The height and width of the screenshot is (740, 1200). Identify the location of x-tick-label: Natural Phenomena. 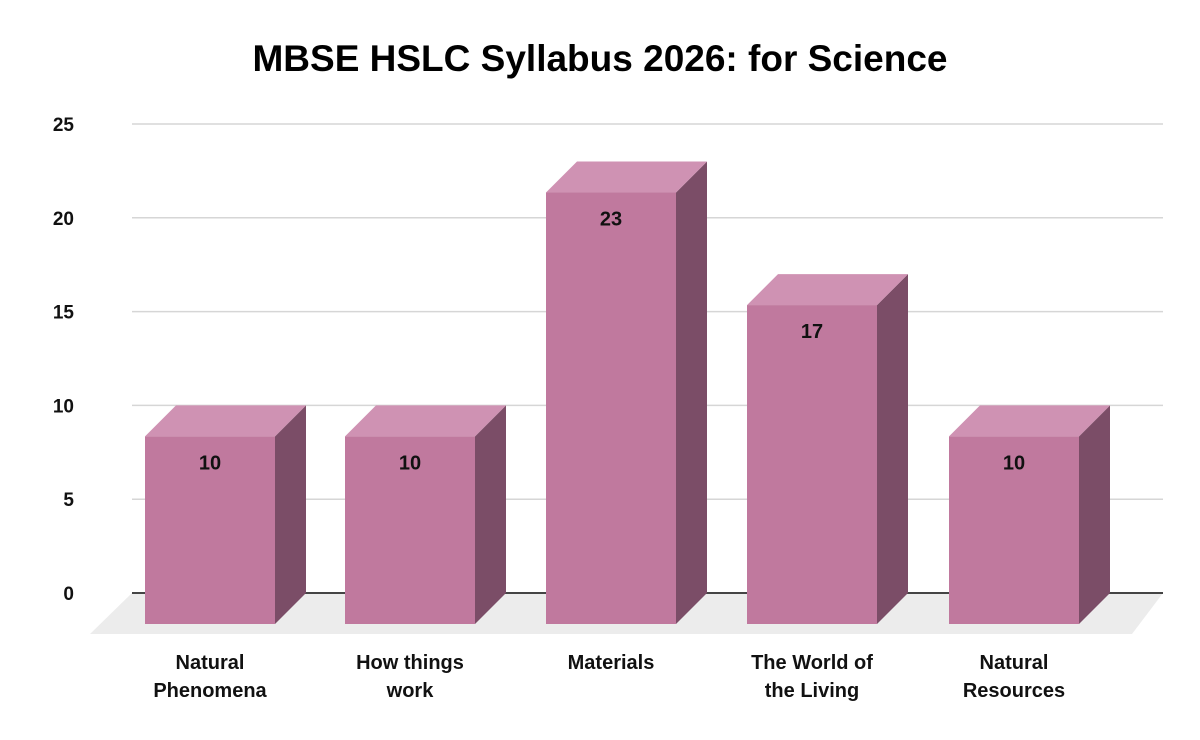
(210, 677).